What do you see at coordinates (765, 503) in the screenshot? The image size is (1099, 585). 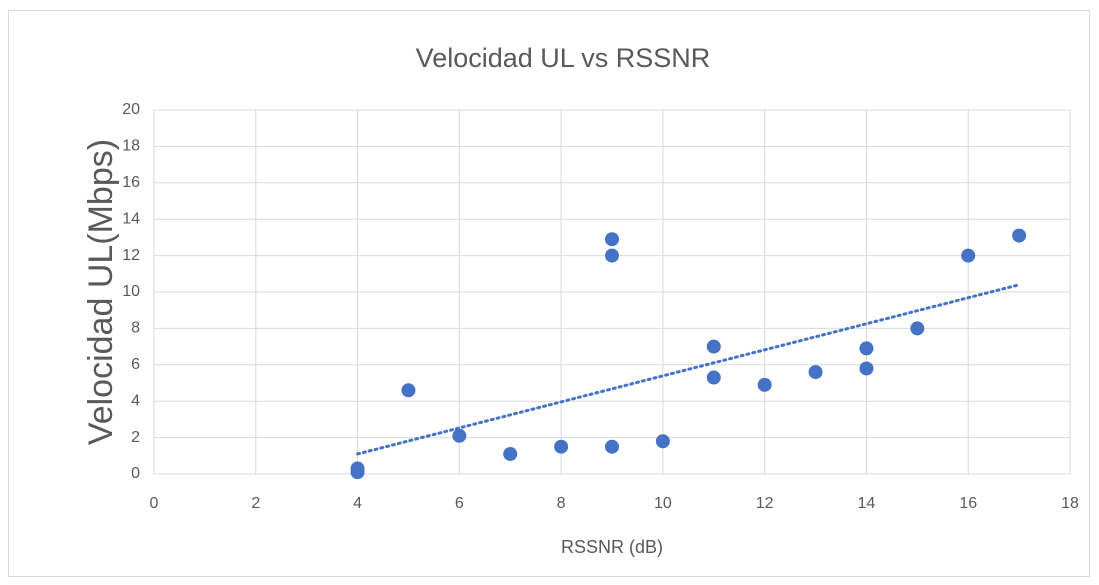 I see `x-tick-label: 12` at bounding box center [765, 503].